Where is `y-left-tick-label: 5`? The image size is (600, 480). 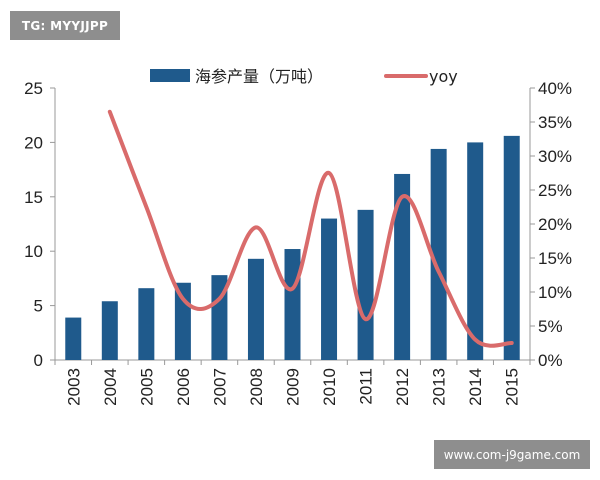
y-left-tick-label: 5 is located at coordinates (38, 306).